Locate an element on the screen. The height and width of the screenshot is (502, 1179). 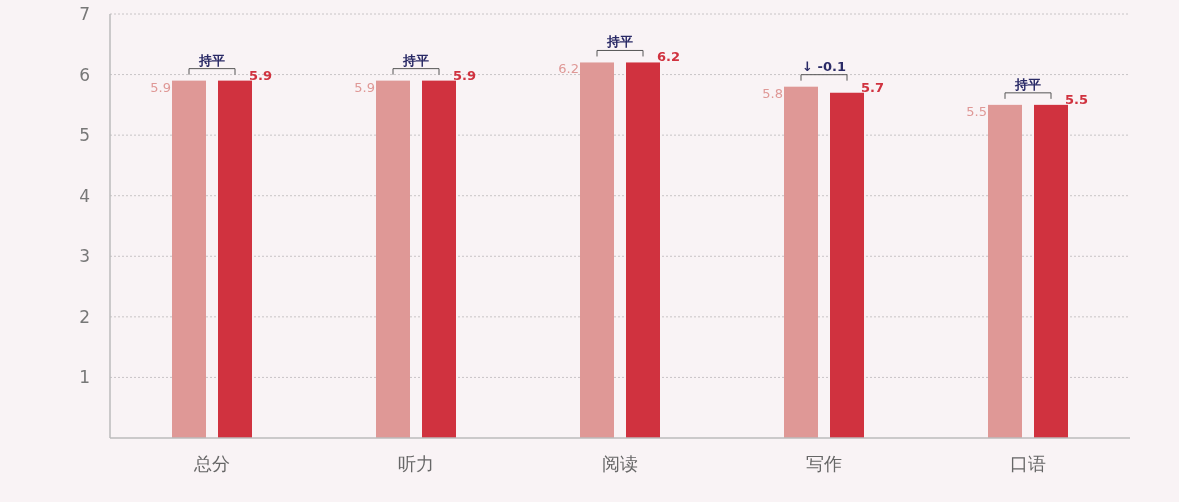
data-label: 5.7 is located at coordinates (873, 87).